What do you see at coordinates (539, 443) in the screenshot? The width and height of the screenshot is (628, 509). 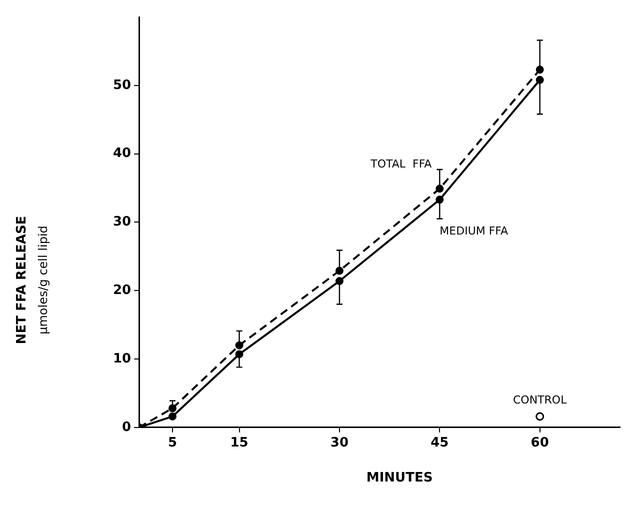 I see `x-tick-label: 60` at bounding box center [539, 443].